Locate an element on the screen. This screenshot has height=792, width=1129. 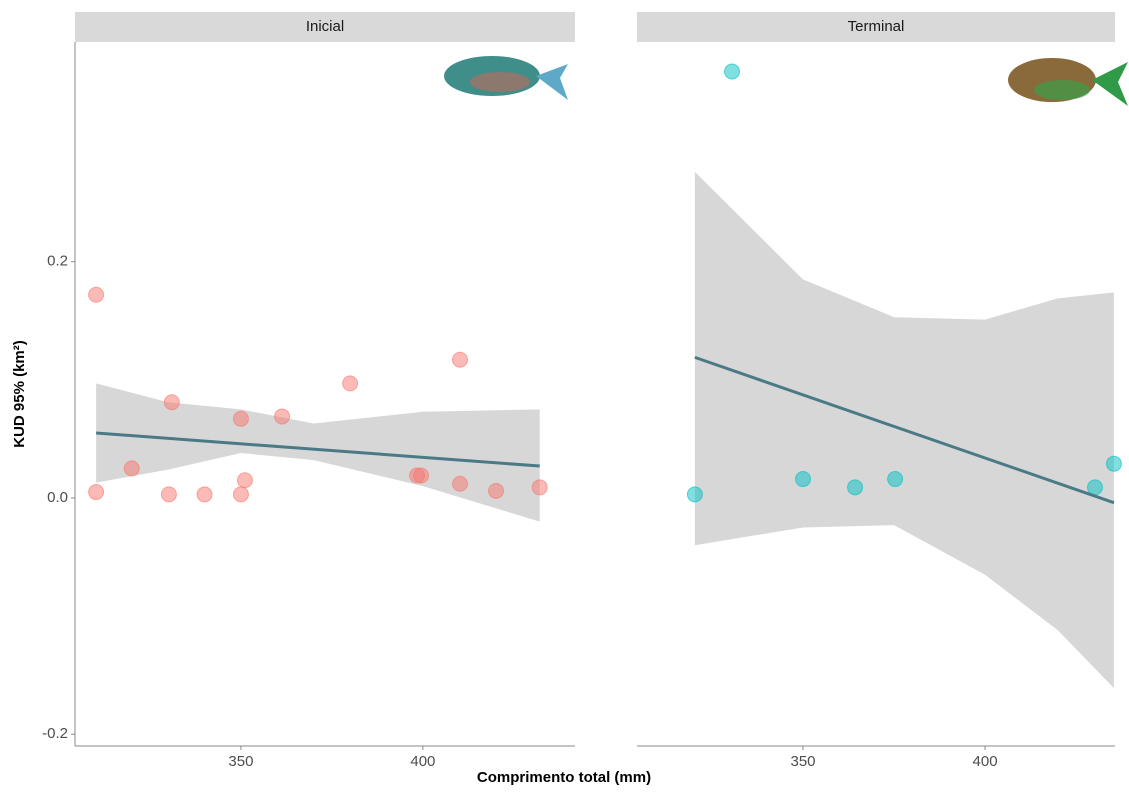
facet-title: Terminal is located at coordinates (876, 26).